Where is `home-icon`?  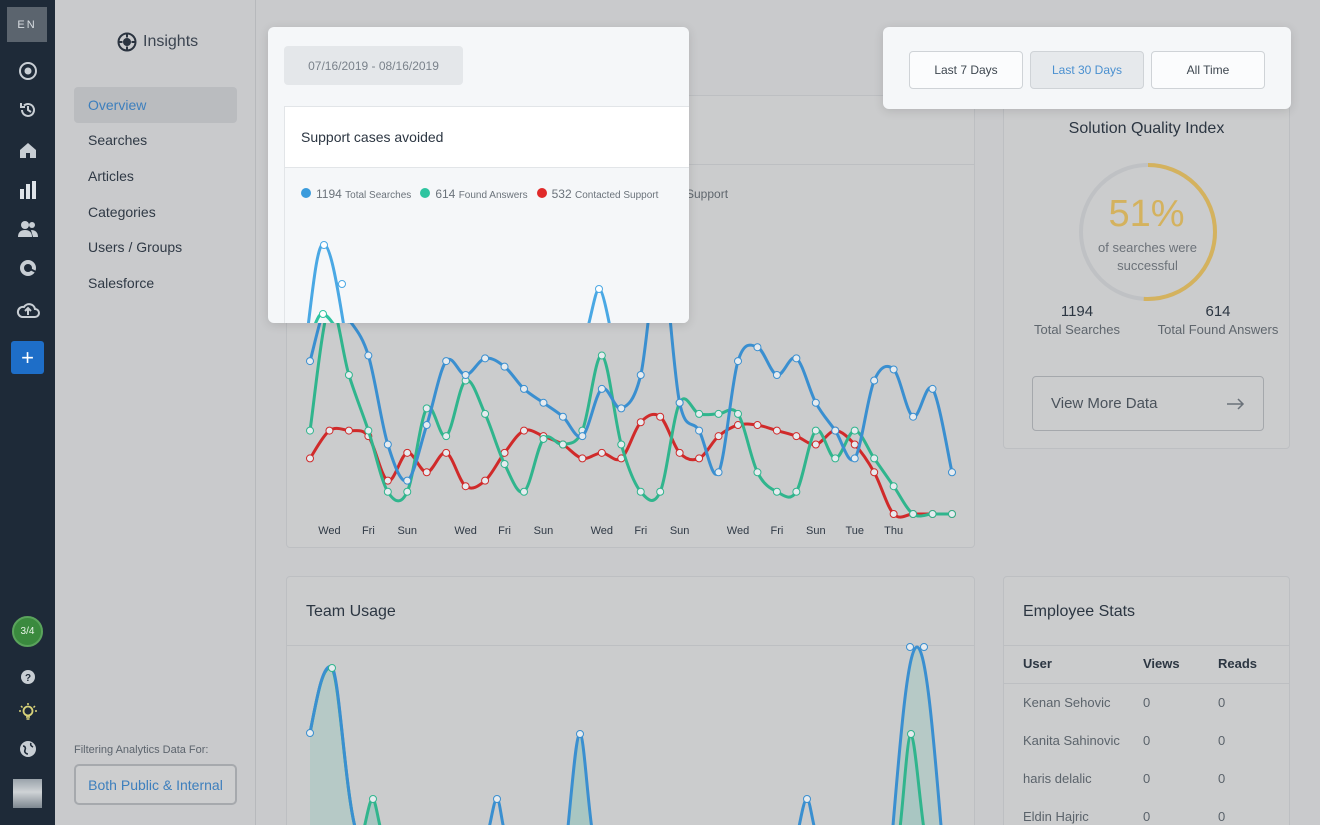 home-icon is located at coordinates (27, 149).